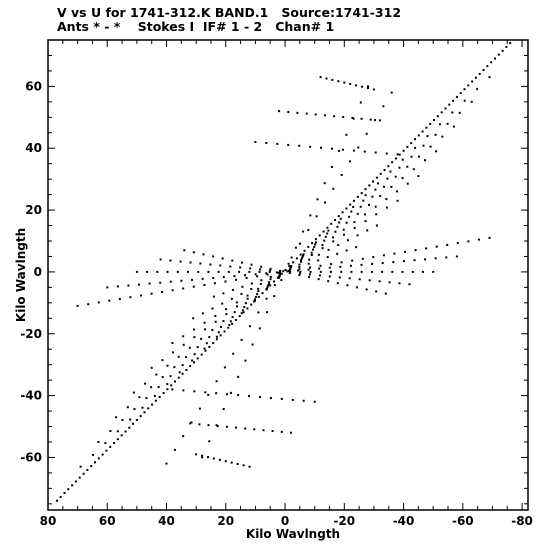 The width and height of the screenshot is (540, 547). I want to click on y-tick-label: -20, so click(31, 334).